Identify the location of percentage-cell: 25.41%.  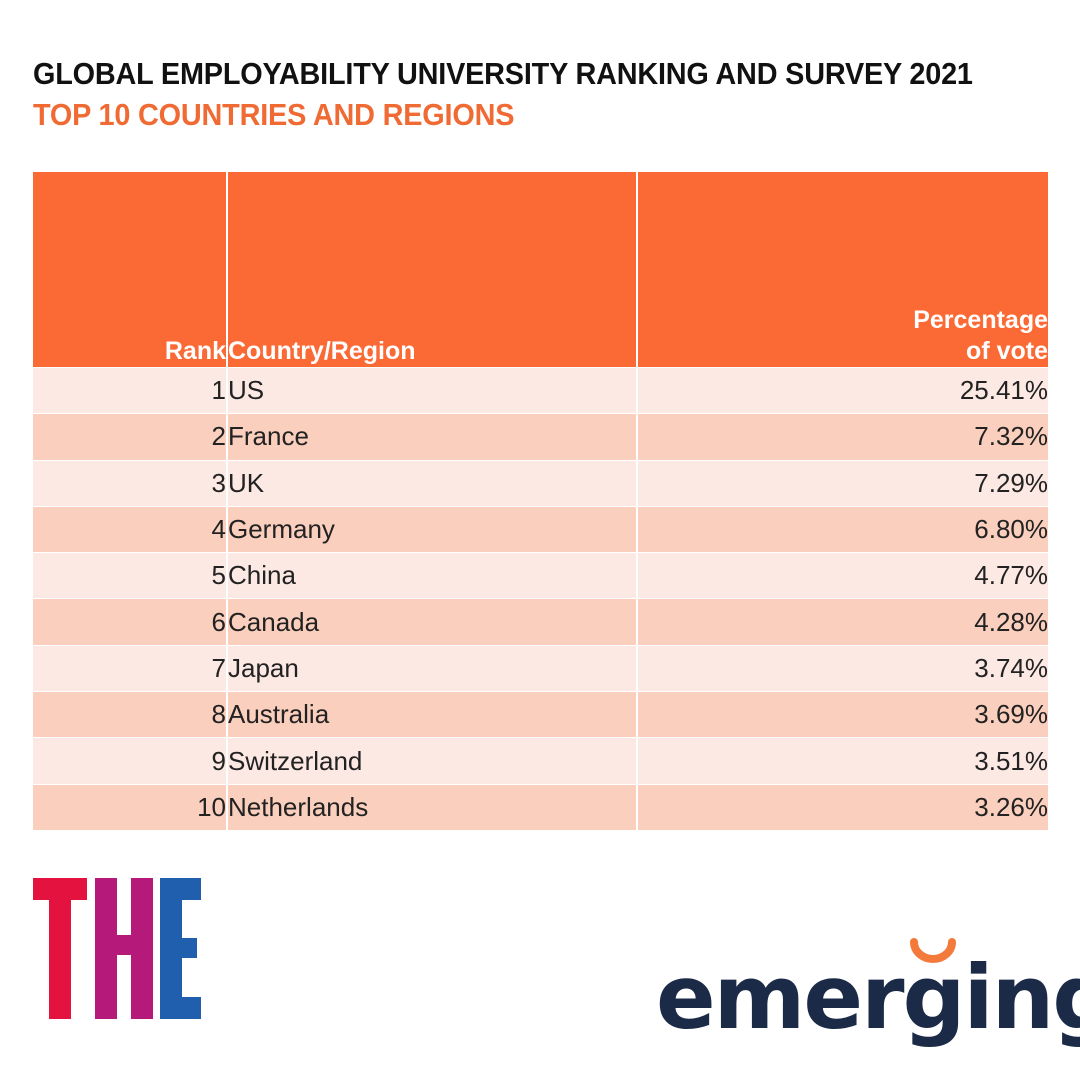
(842, 390).